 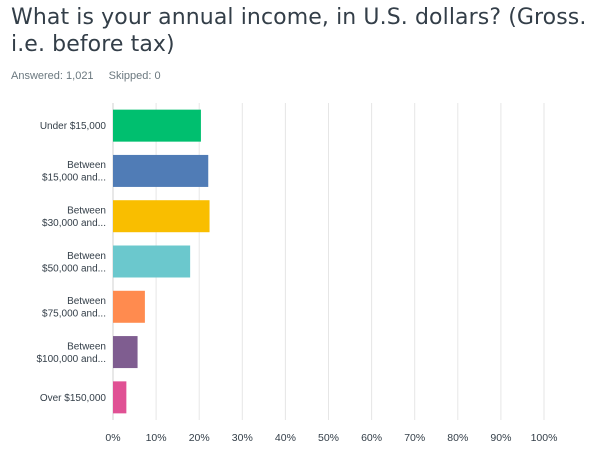 I want to click on category-label: Under $15,000, so click(x=73, y=126).